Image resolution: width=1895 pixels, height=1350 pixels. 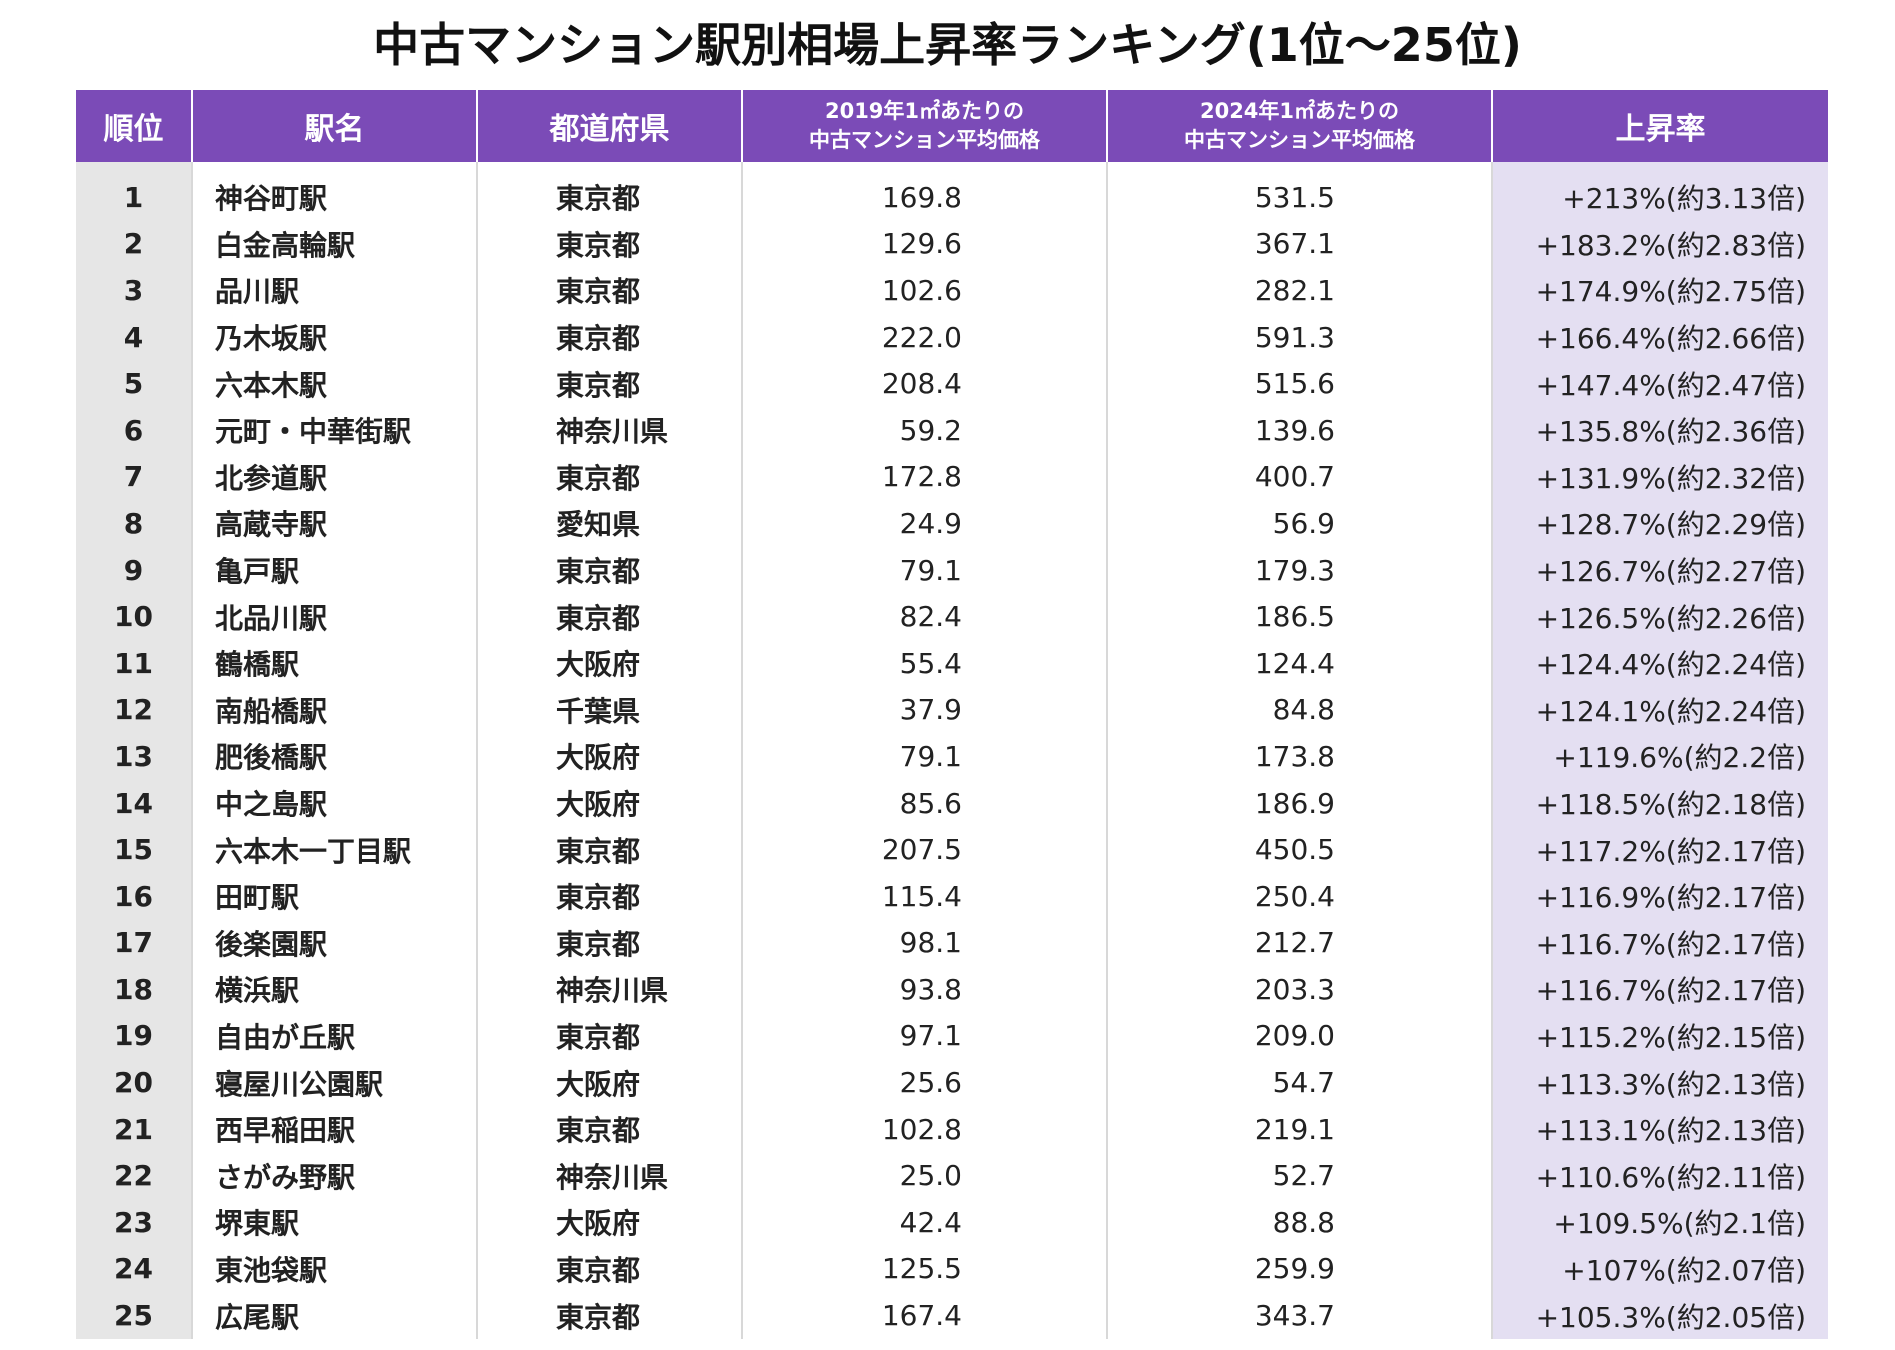 What do you see at coordinates (134, 943) in the screenshot?
I see `rank-cell: 17` at bounding box center [134, 943].